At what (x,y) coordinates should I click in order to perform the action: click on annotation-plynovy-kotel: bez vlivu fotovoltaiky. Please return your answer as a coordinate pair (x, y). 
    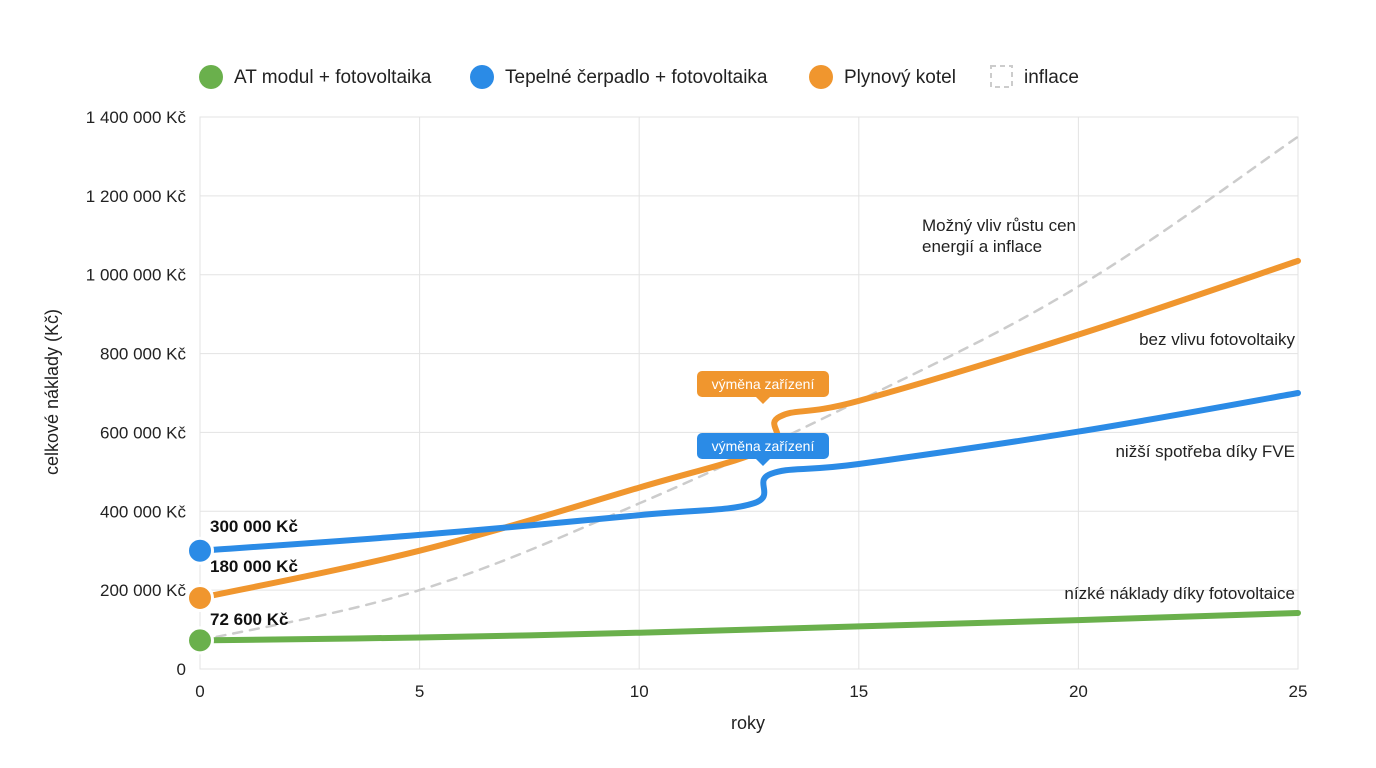
    Looking at the image, I should click on (1217, 339).